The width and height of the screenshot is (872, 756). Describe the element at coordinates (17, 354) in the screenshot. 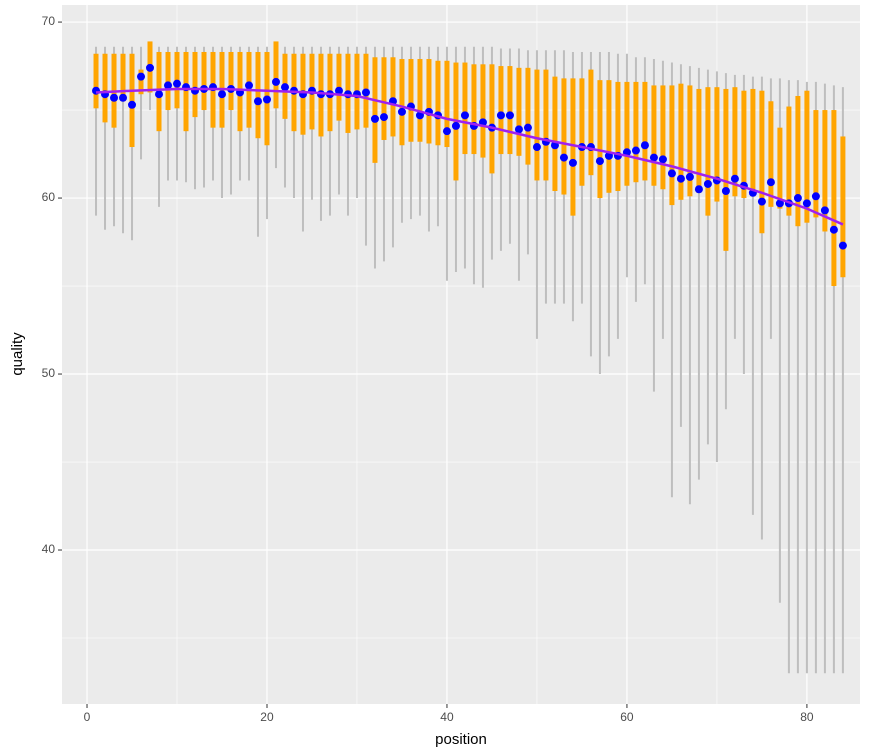

I see `y-axis-title: quality` at that location.